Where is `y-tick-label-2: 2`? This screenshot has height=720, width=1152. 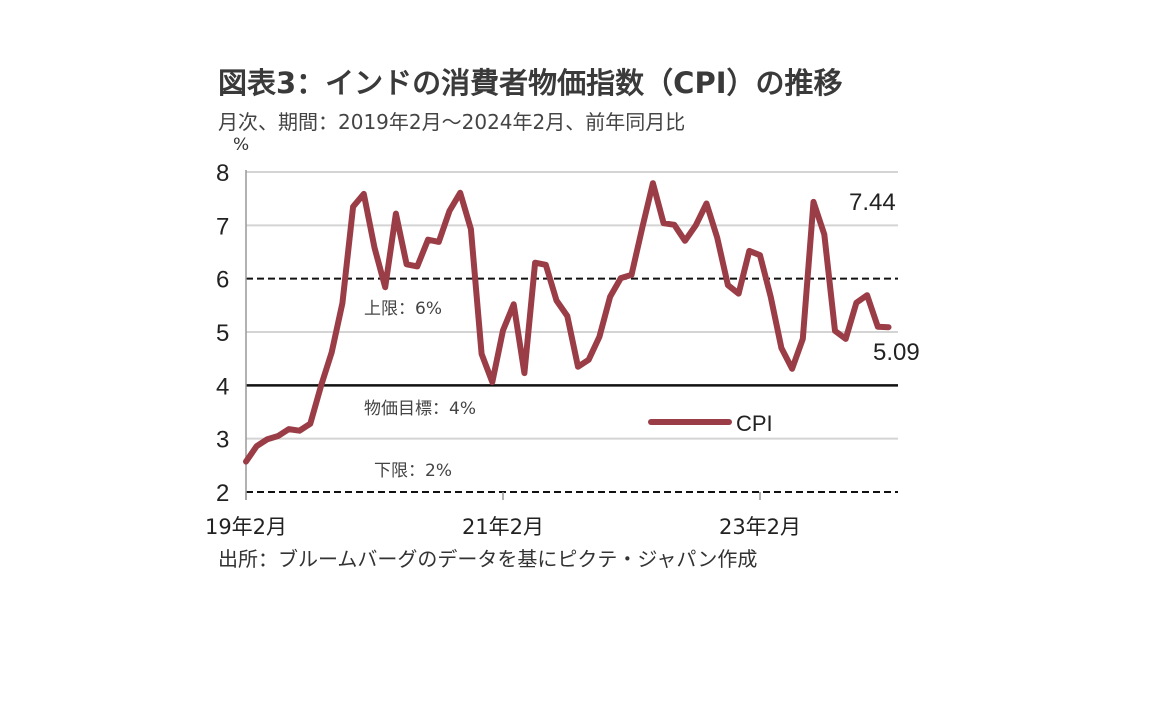 y-tick-label-2: 2 is located at coordinates (222, 493).